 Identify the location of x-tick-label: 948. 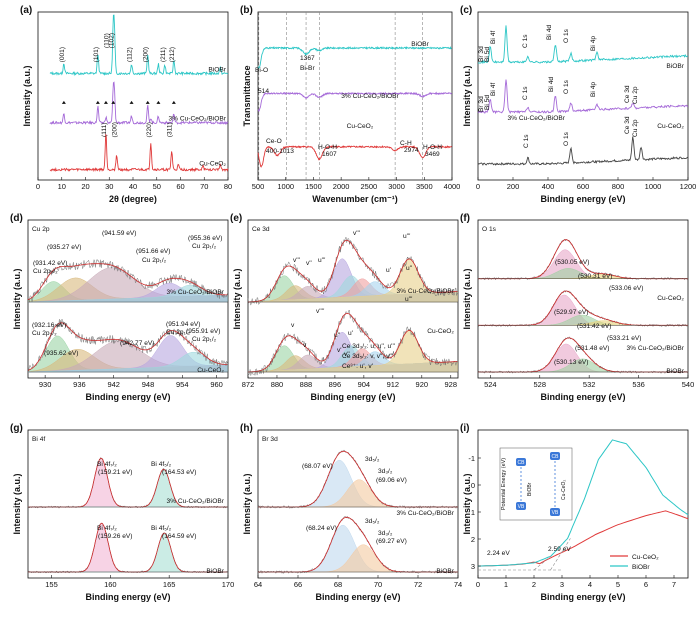
(148, 384).